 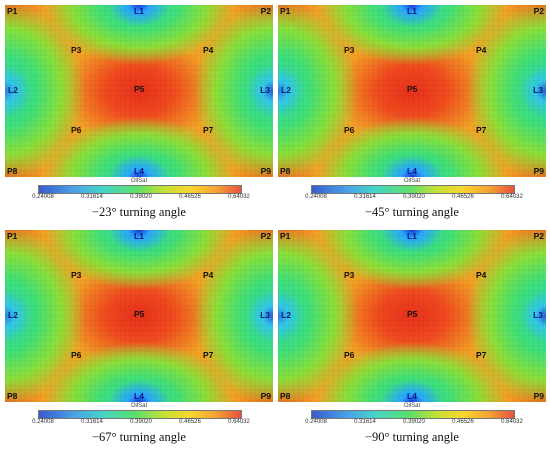 I want to click on panel-caption: −90° turning angle, so click(x=412, y=437).